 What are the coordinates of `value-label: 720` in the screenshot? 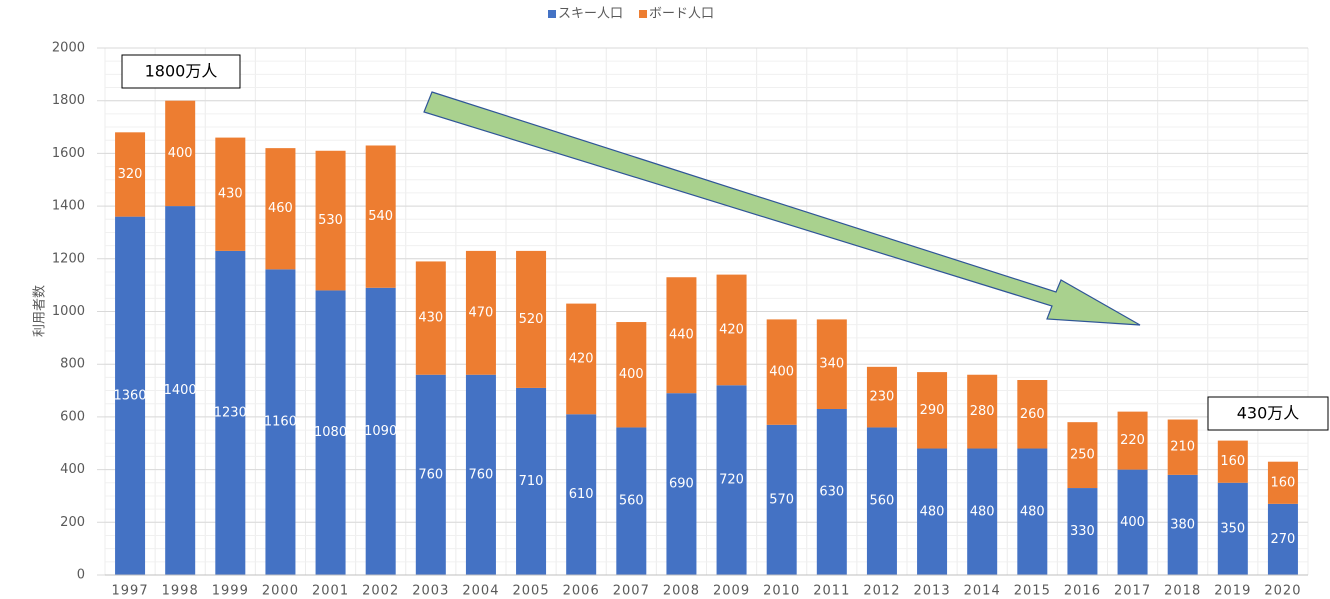 It's located at (731, 480).